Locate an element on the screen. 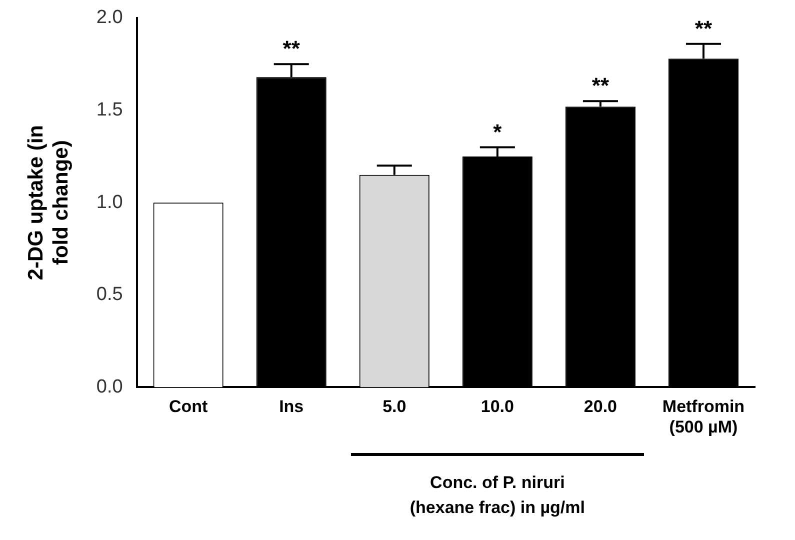  x-tick-label: Cont is located at coordinates (188, 406).